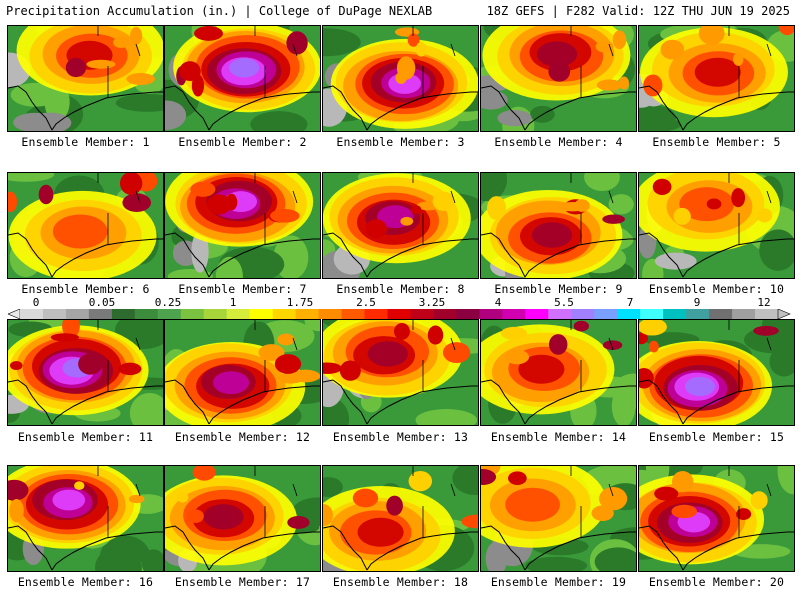 The width and height of the screenshot is (800, 600). What do you see at coordinates (242, 289) in the screenshot?
I see `ensemble-member-label: Ensemble Member: 7` at bounding box center [242, 289].